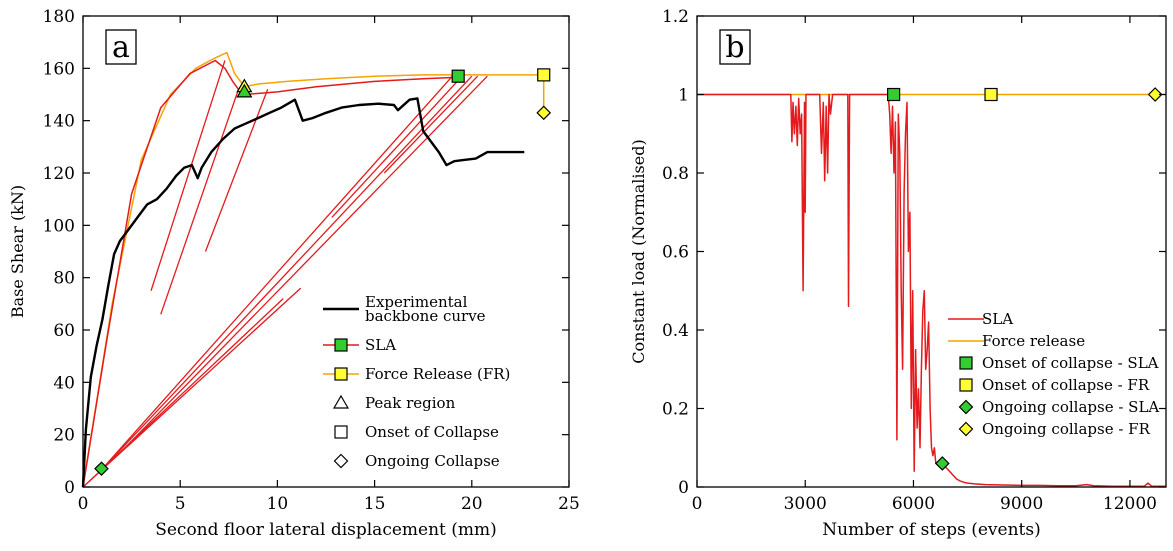  What do you see at coordinates (805, 504) in the screenshot?
I see `x-tick-label: 3000` at bounding box center [805, 504].